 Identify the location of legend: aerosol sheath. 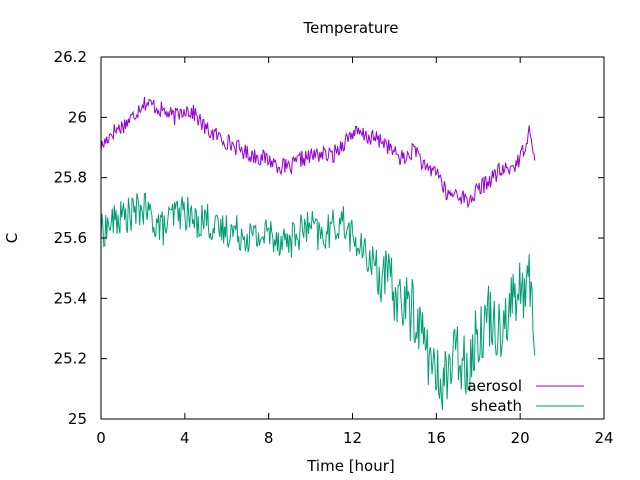
(525, 396).